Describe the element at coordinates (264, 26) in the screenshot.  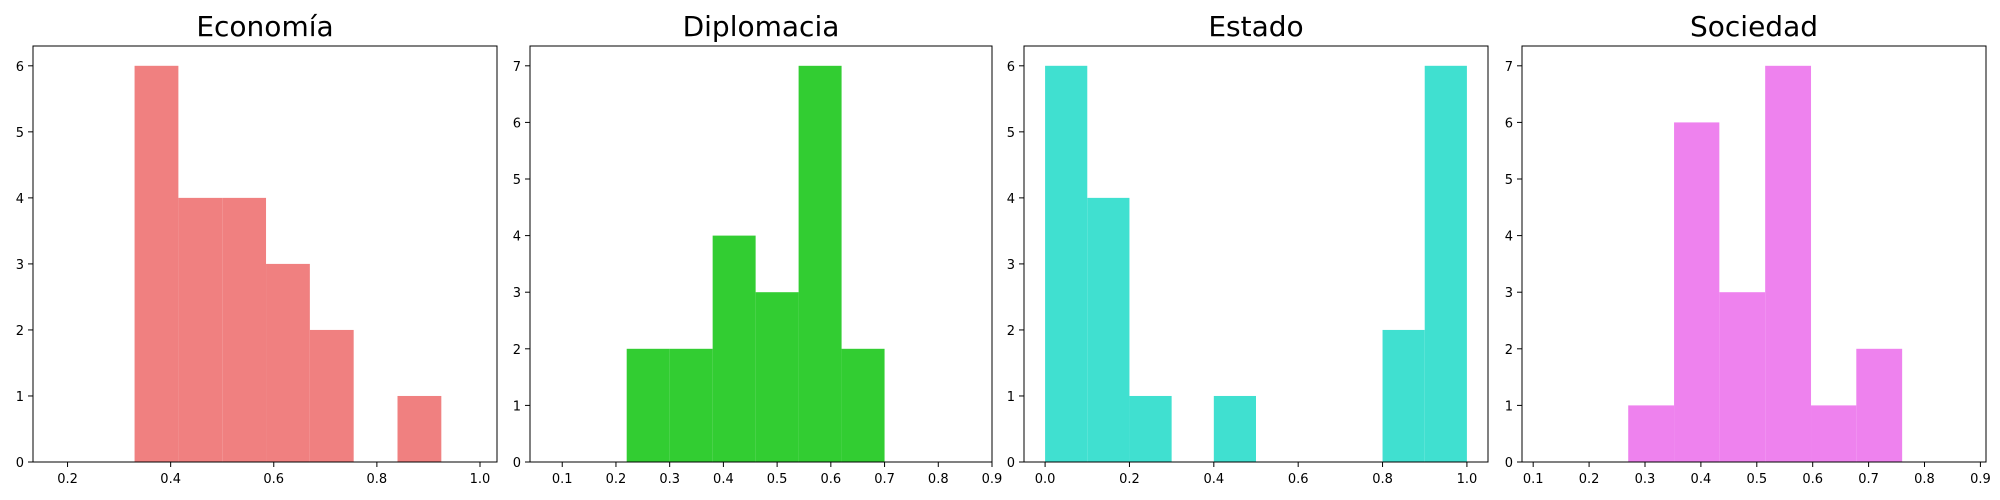
I see `panel-title: Economía` at that location.